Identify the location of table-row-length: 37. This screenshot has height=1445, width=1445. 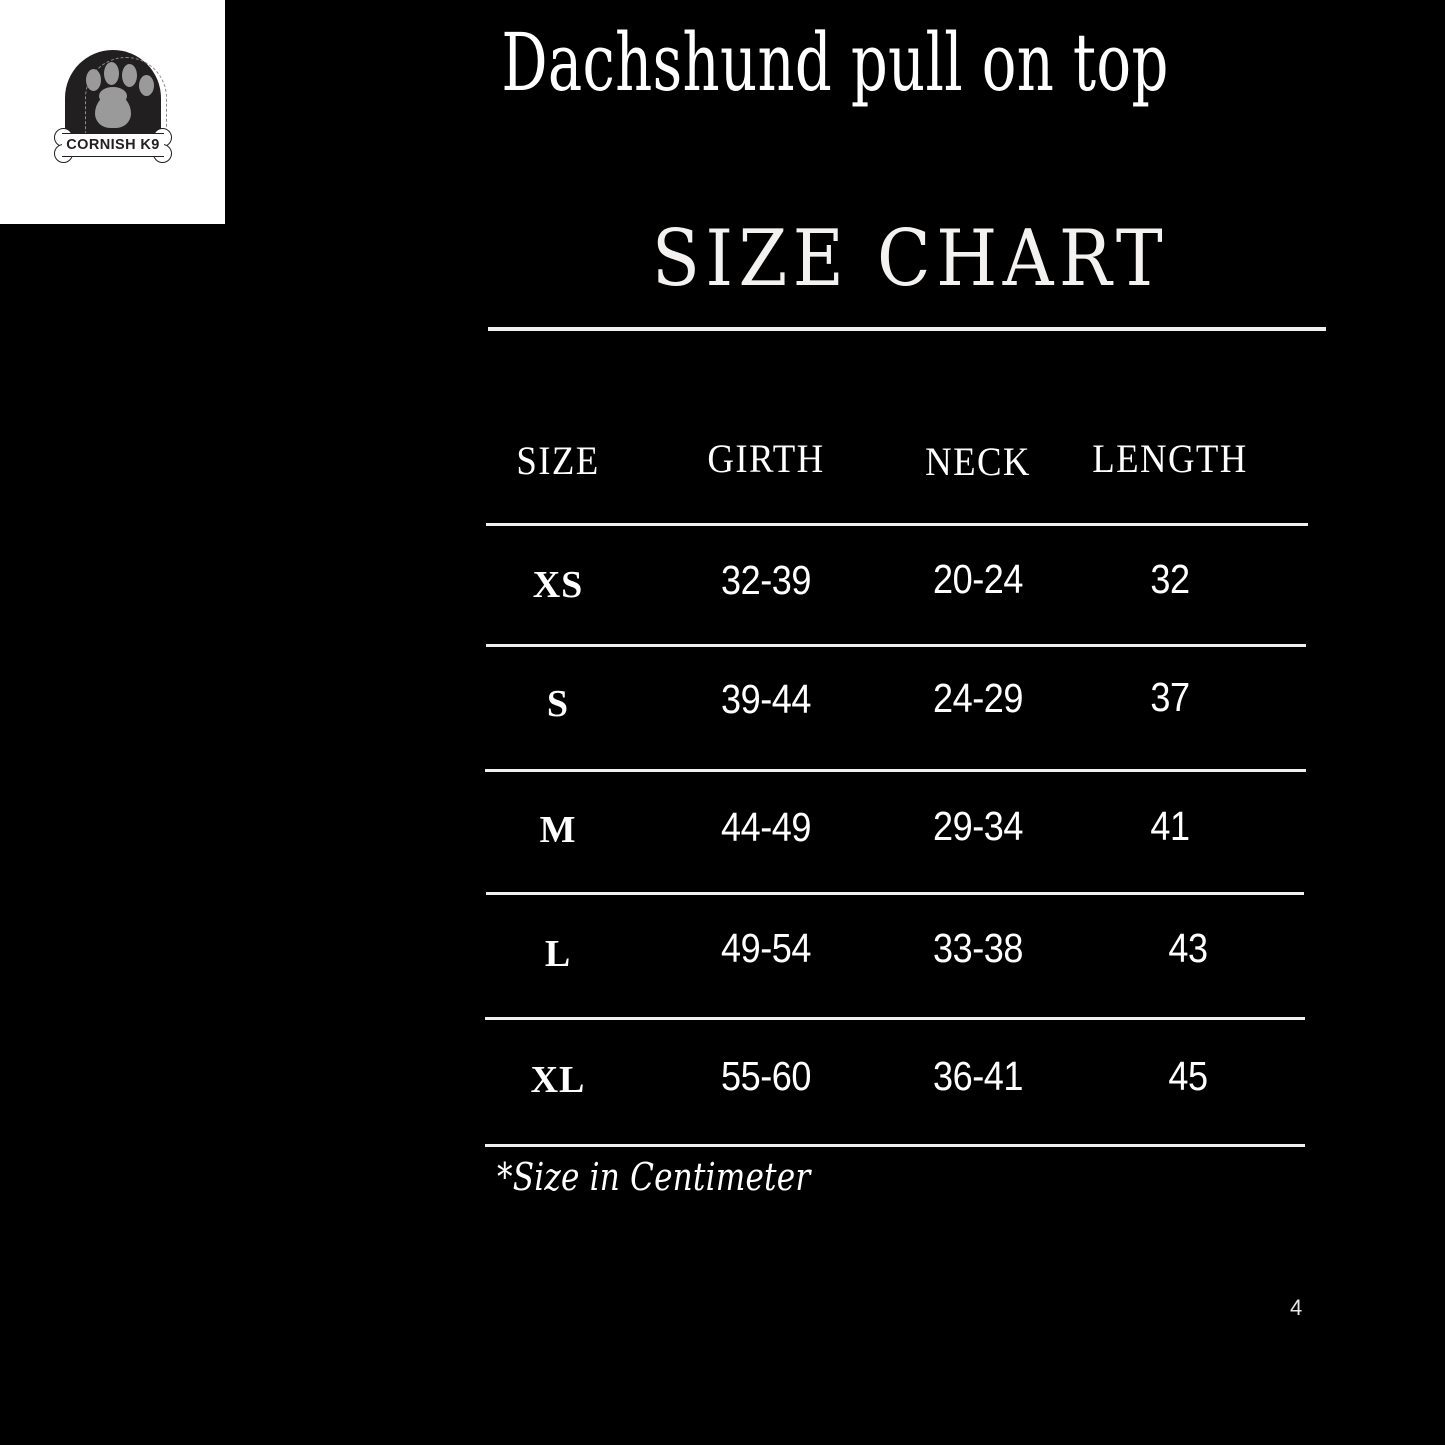
(1170, 697).